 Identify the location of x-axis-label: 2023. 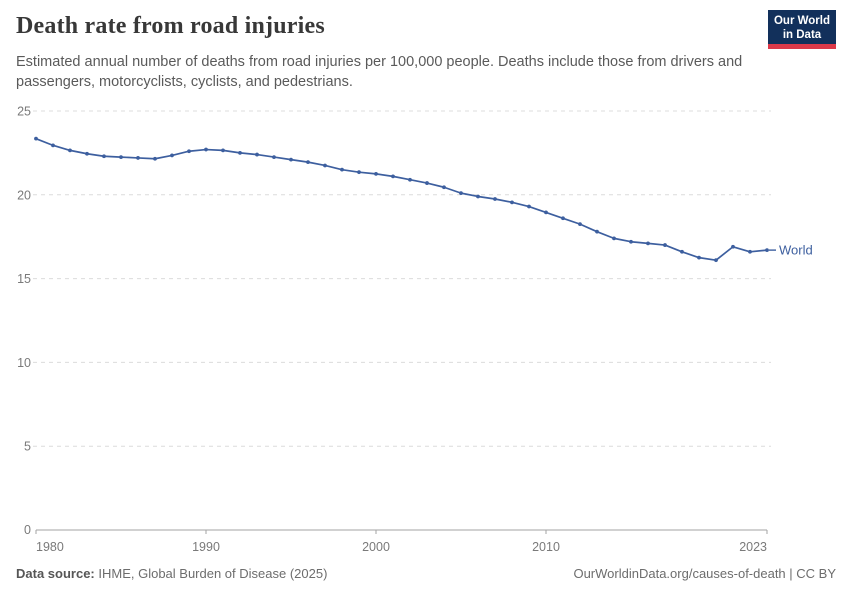
(753, 547).